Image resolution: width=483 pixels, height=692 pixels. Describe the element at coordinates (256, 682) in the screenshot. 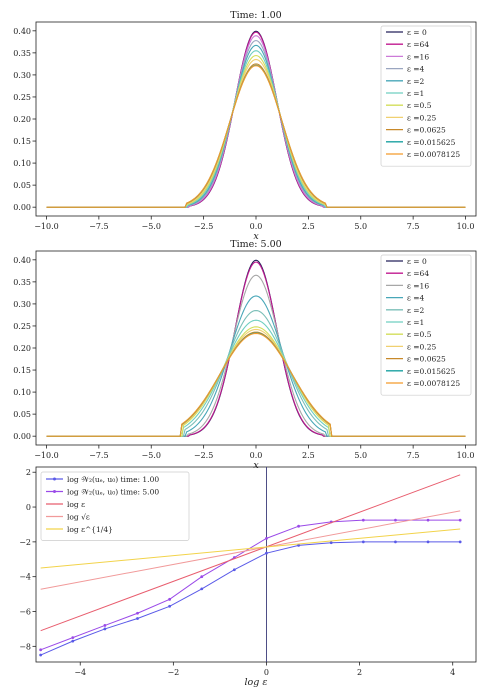

I see `x-axis-label: log ε` at that location.